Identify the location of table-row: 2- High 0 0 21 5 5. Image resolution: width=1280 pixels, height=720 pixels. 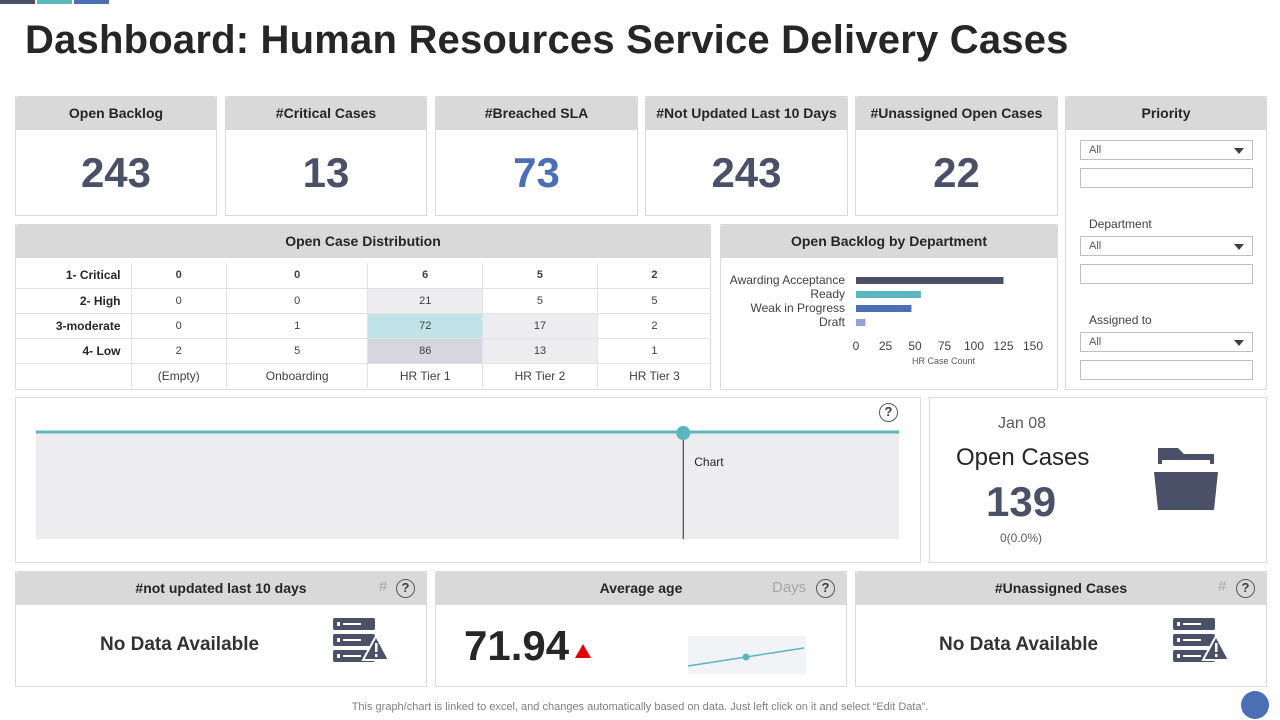
(363, 301).